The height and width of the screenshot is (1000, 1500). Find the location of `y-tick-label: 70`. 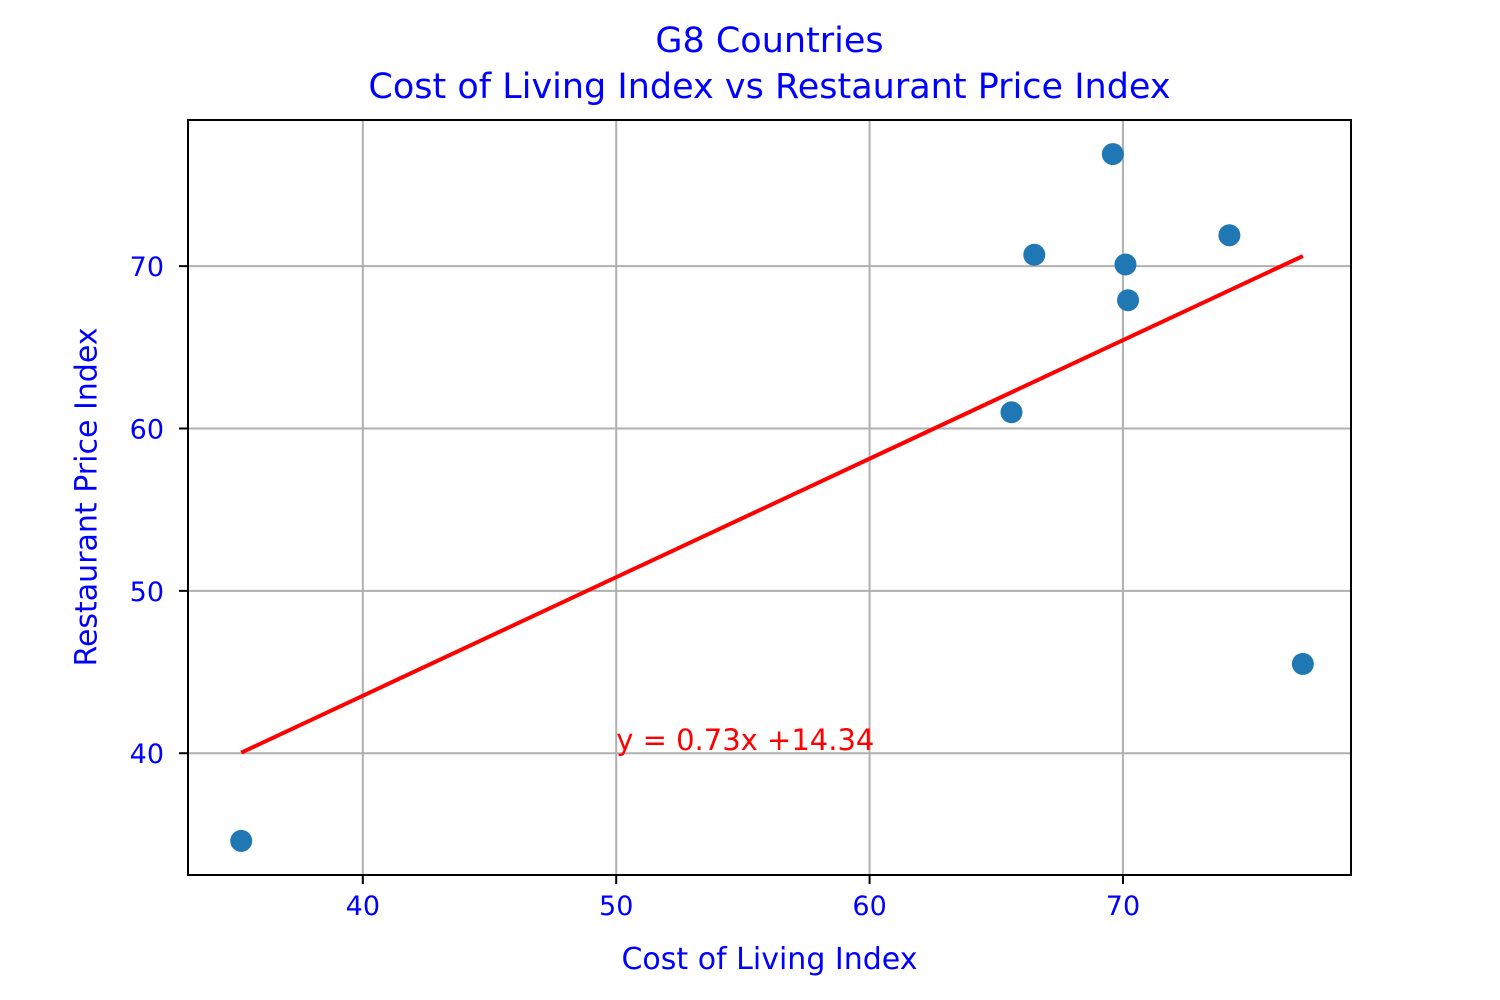

y-tick-label: 70 is located at coordinates (147, 267).